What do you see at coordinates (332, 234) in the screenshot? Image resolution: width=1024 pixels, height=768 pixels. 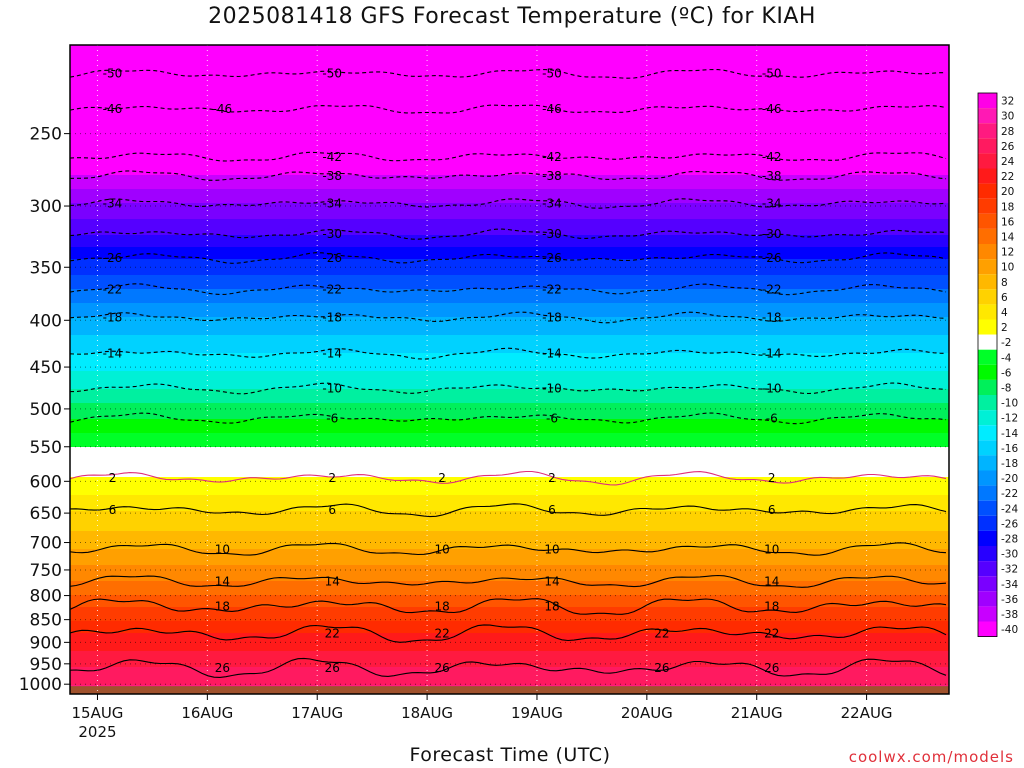 I see `contour-label: -30` at bounding box center [332, 234].